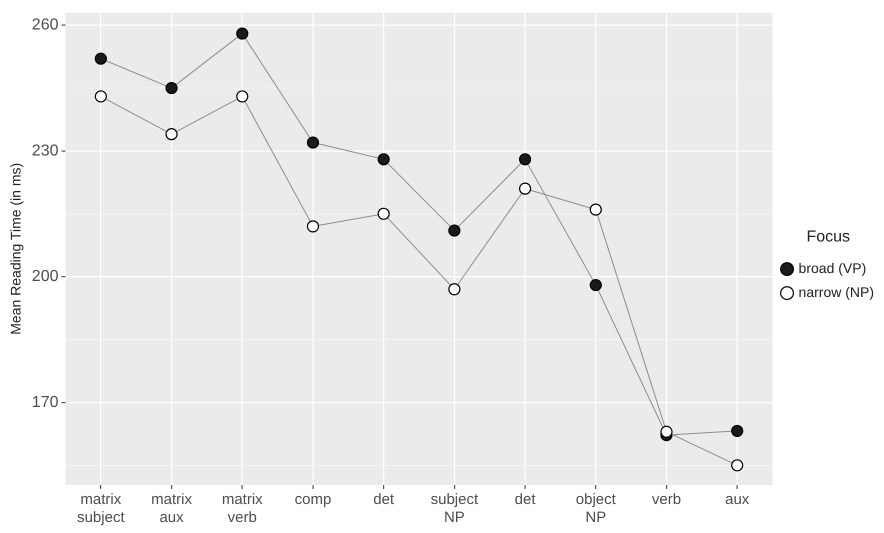 The height and width of the screenshot is (533, 884). I want to click on x-tick-label: matrix subject, so click(101, 508).